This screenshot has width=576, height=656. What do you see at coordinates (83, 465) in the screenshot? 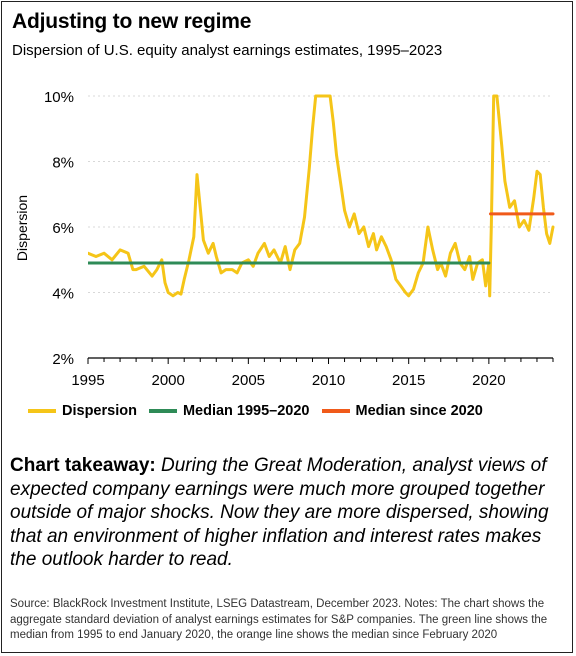
I see `takeaway-lead: Chart takeaway:` at bounding box center [83, 465].